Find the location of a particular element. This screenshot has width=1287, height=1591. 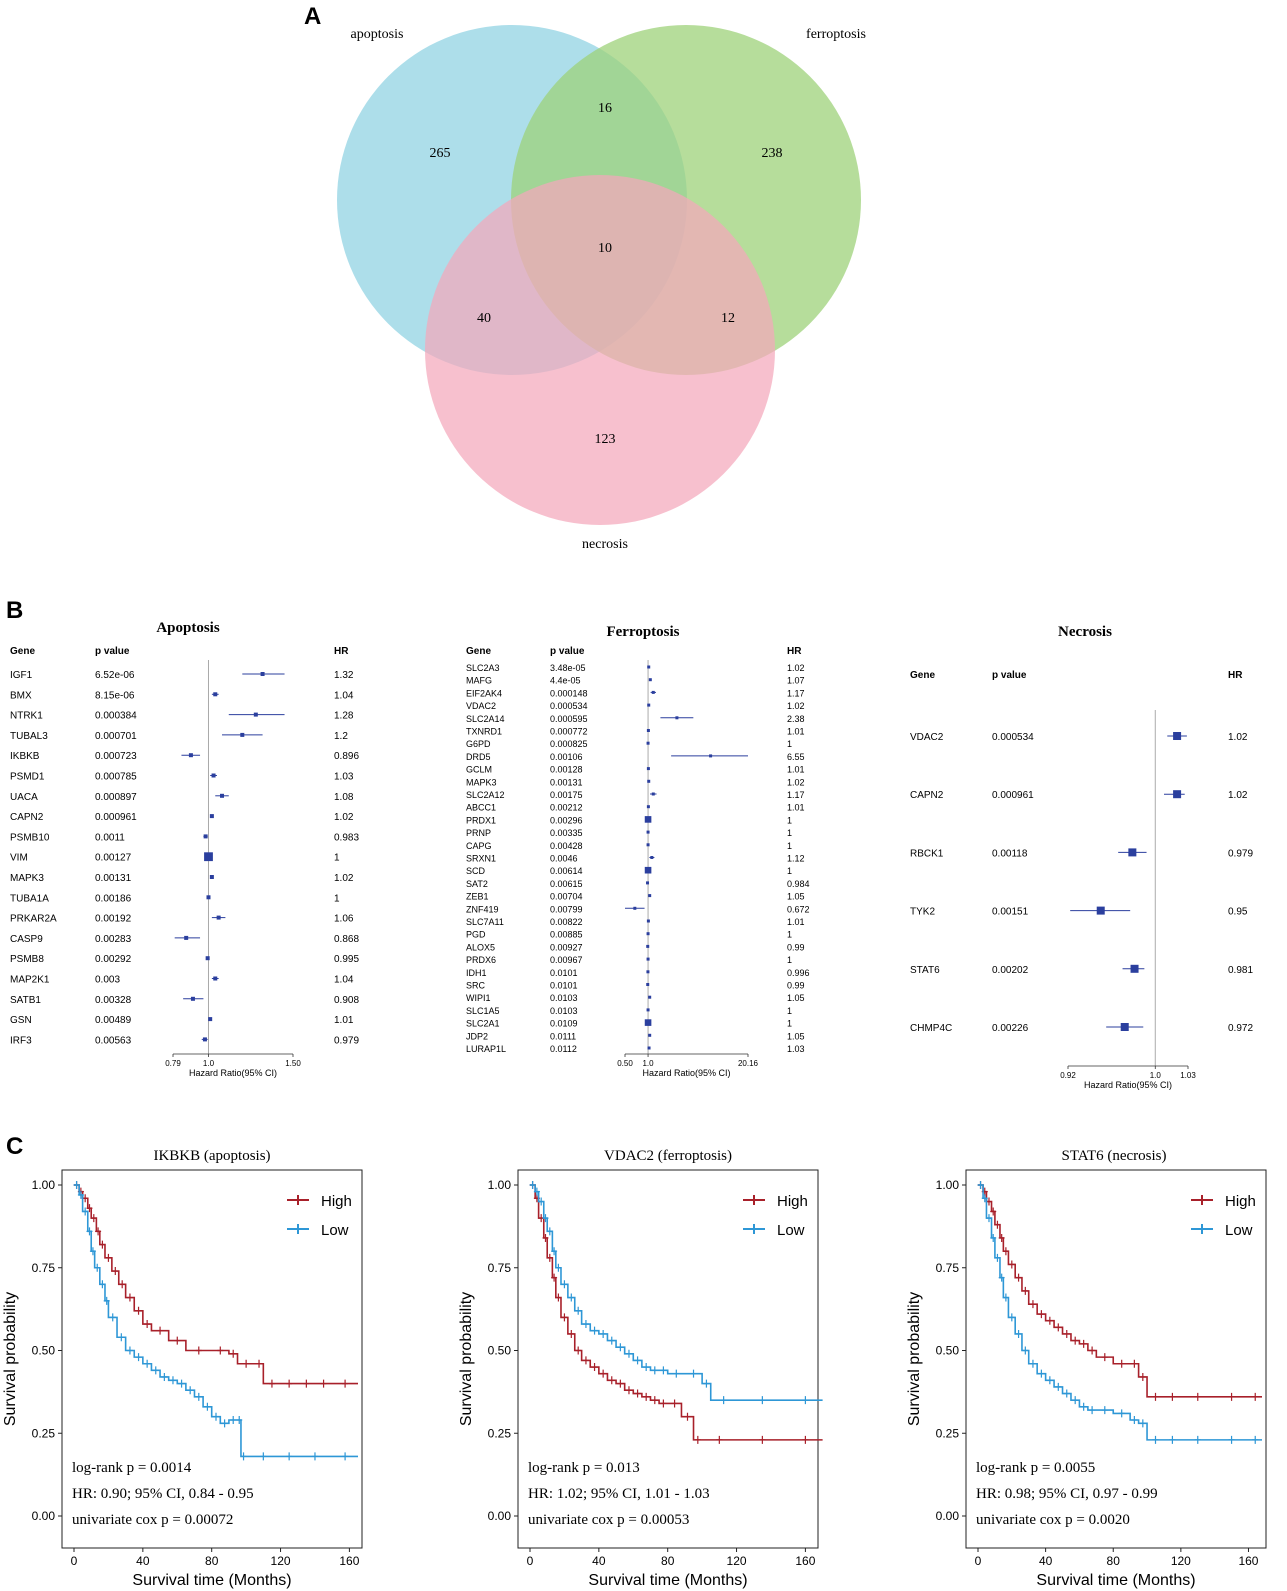

forest-gene-label: MAPK3 is located at coordinates (27, 878).